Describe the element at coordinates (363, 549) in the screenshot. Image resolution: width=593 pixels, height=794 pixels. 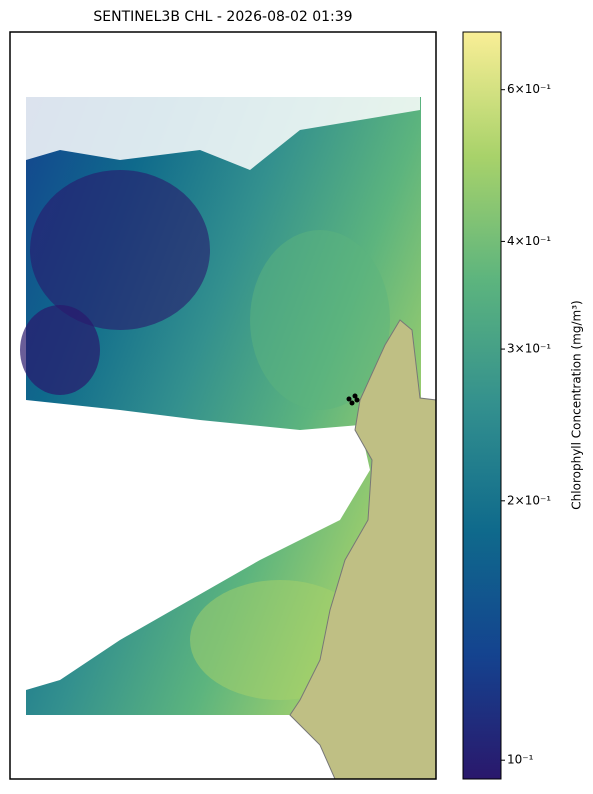
I see `land` at that location.